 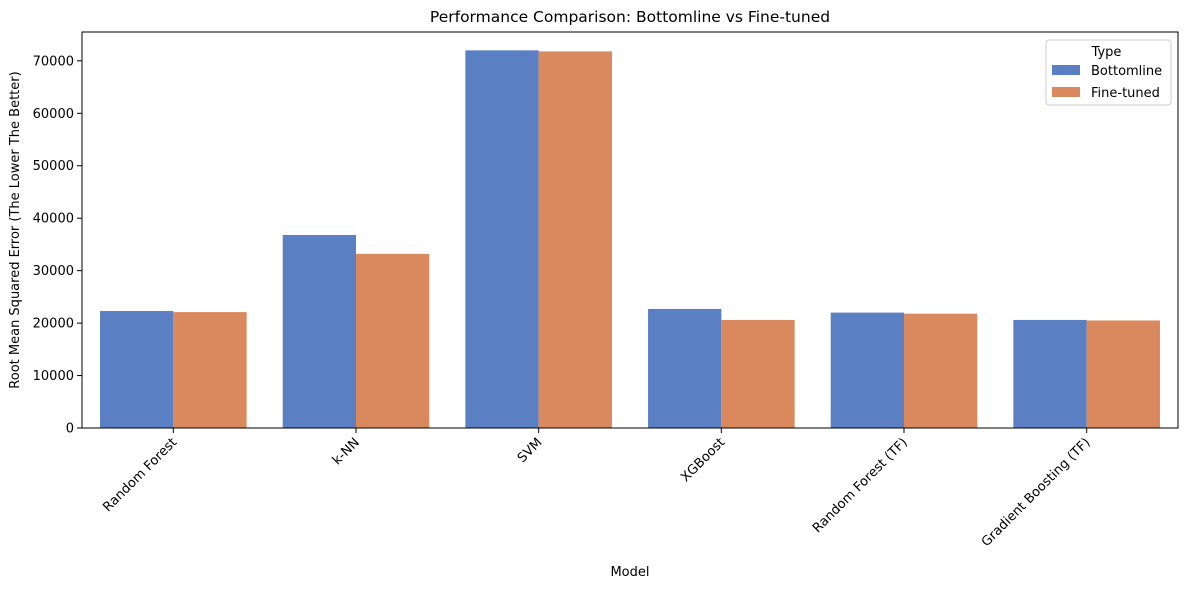 What do you see at coordinates (57, 245) in the screenshot?
I see `y-ticks: 0 10000 20000 30000 40000 50000 60000 70000` at bounding box center [57, 245].